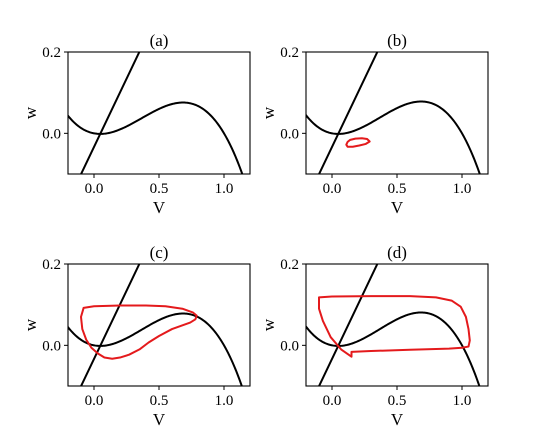 The height and width of the screenshot is (436, 545). Describe the element at coordinates (159, 252) in the screenshot. I see `panel-title: (c)` at that location.